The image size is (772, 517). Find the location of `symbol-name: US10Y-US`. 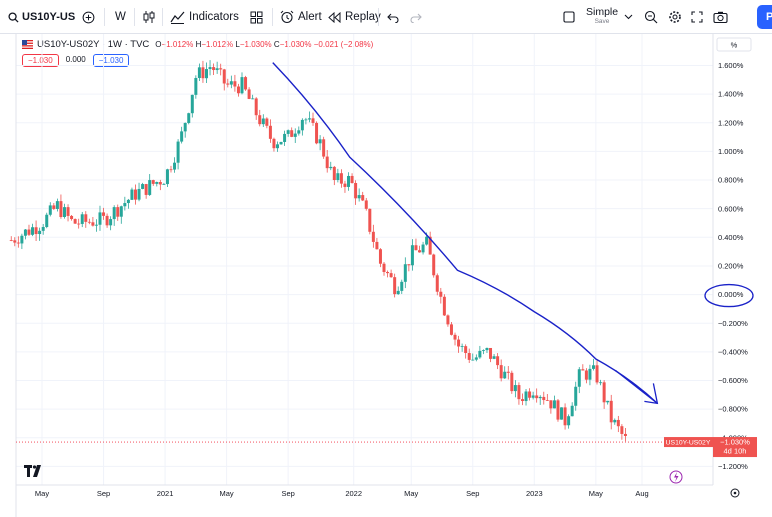

symbol-name: US10Y-US is located at coordinates (49, 17).